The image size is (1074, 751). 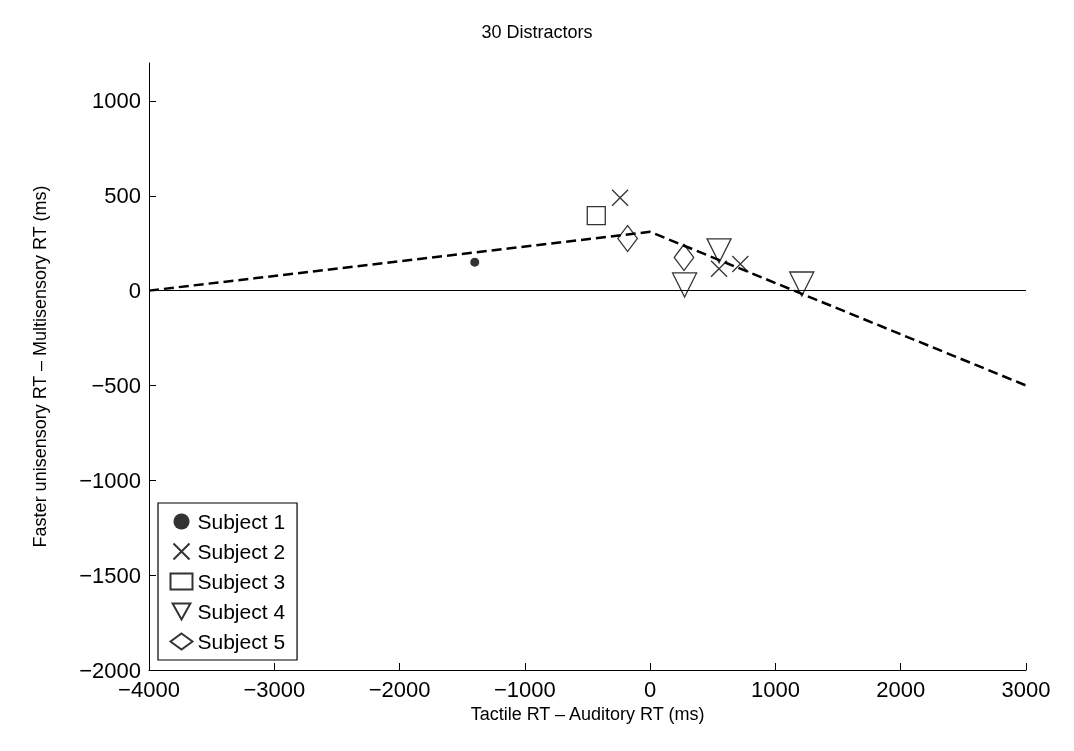 I want to click on y-tick-label: −2000, so click(x=110, y=670).